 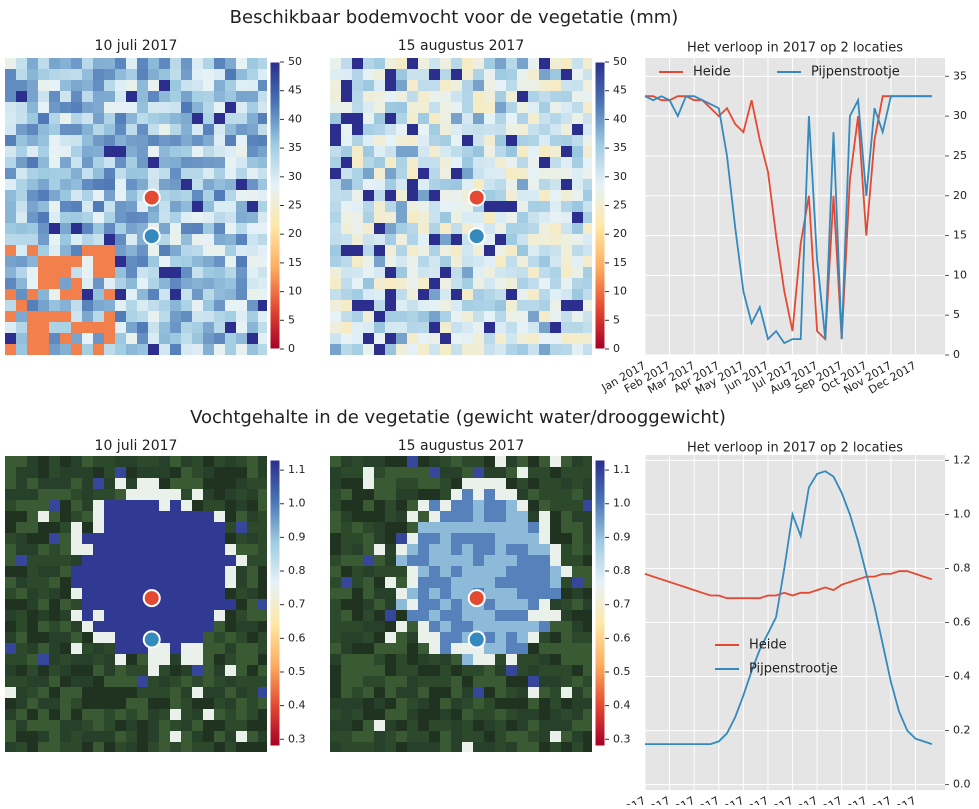 What do you see at coordinates (793, 669) in the screenshot?
I see `legend-label: Pijpenstrootje` at bounding box center [793, 669].